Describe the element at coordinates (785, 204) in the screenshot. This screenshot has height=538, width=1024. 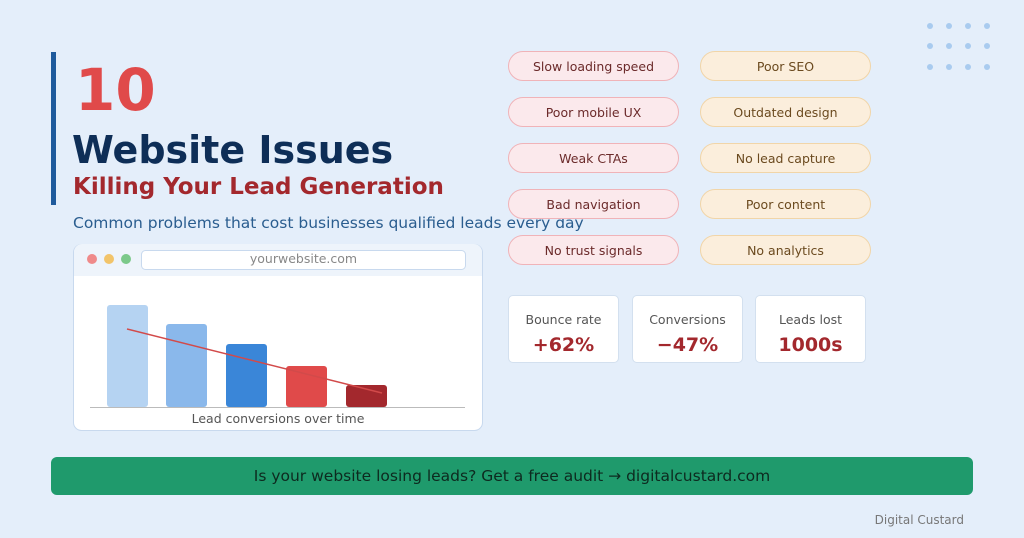
I see `issue-pill: Poor content` at that location.